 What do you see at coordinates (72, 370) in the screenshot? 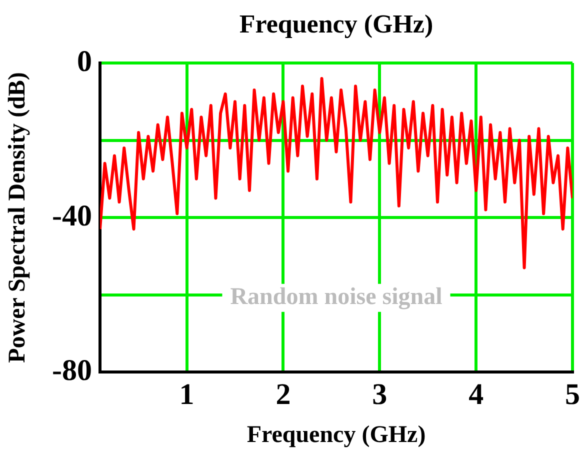
I see `y-tick-label: -80` at bounding box center [72, 370].